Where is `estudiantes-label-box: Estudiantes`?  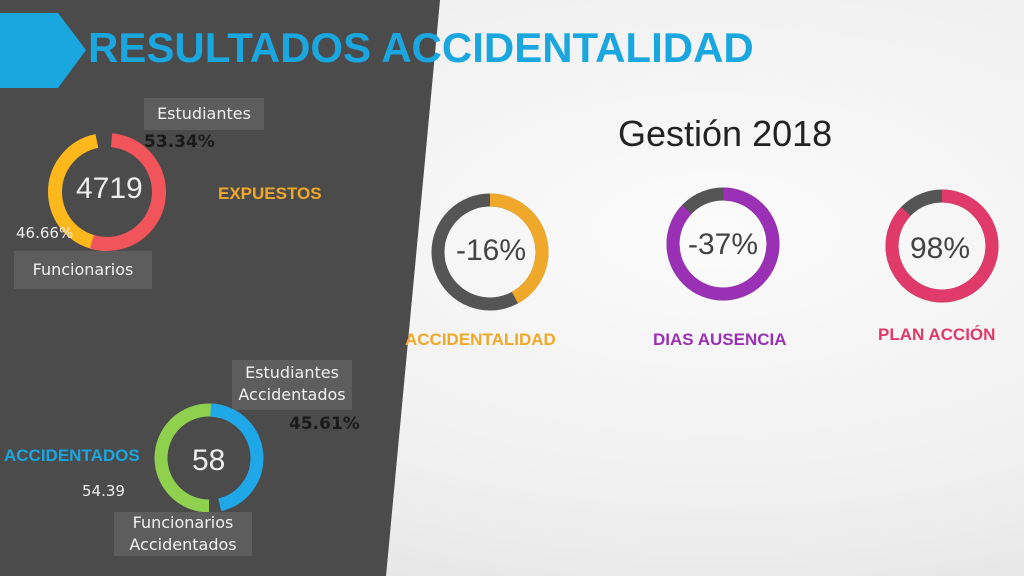
estudiantes-label-box: Estudiantes is located at coordinates (204, 114).